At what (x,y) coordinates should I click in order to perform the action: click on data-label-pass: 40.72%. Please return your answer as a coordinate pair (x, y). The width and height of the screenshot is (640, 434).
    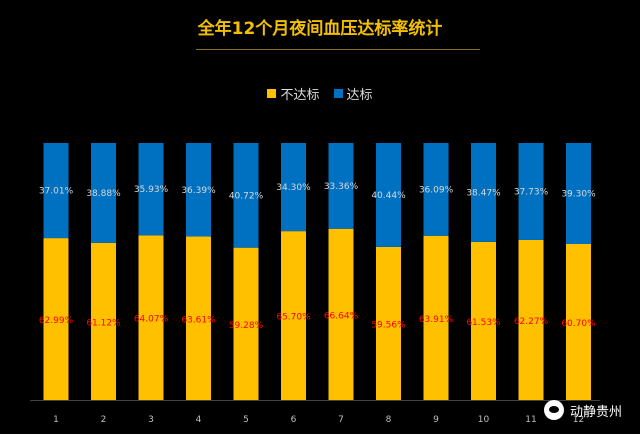
    Looking at the image, I should click on (246, 196).